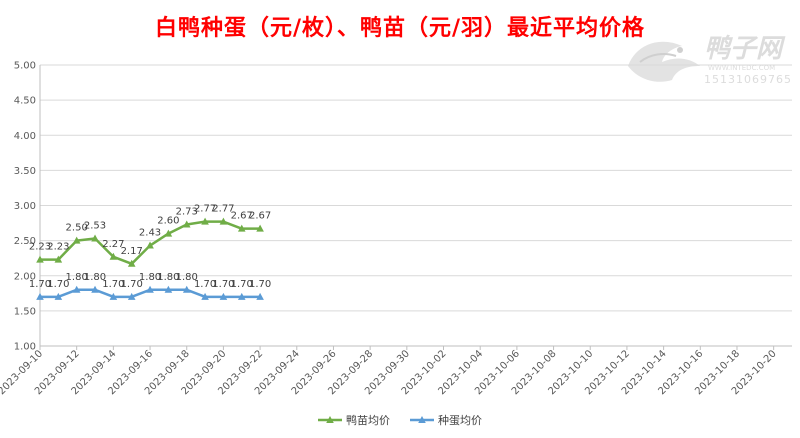 This screenshot has height=438, width=800. I want to click on legend-item-2: 种蛋均价, so click(446, 420).